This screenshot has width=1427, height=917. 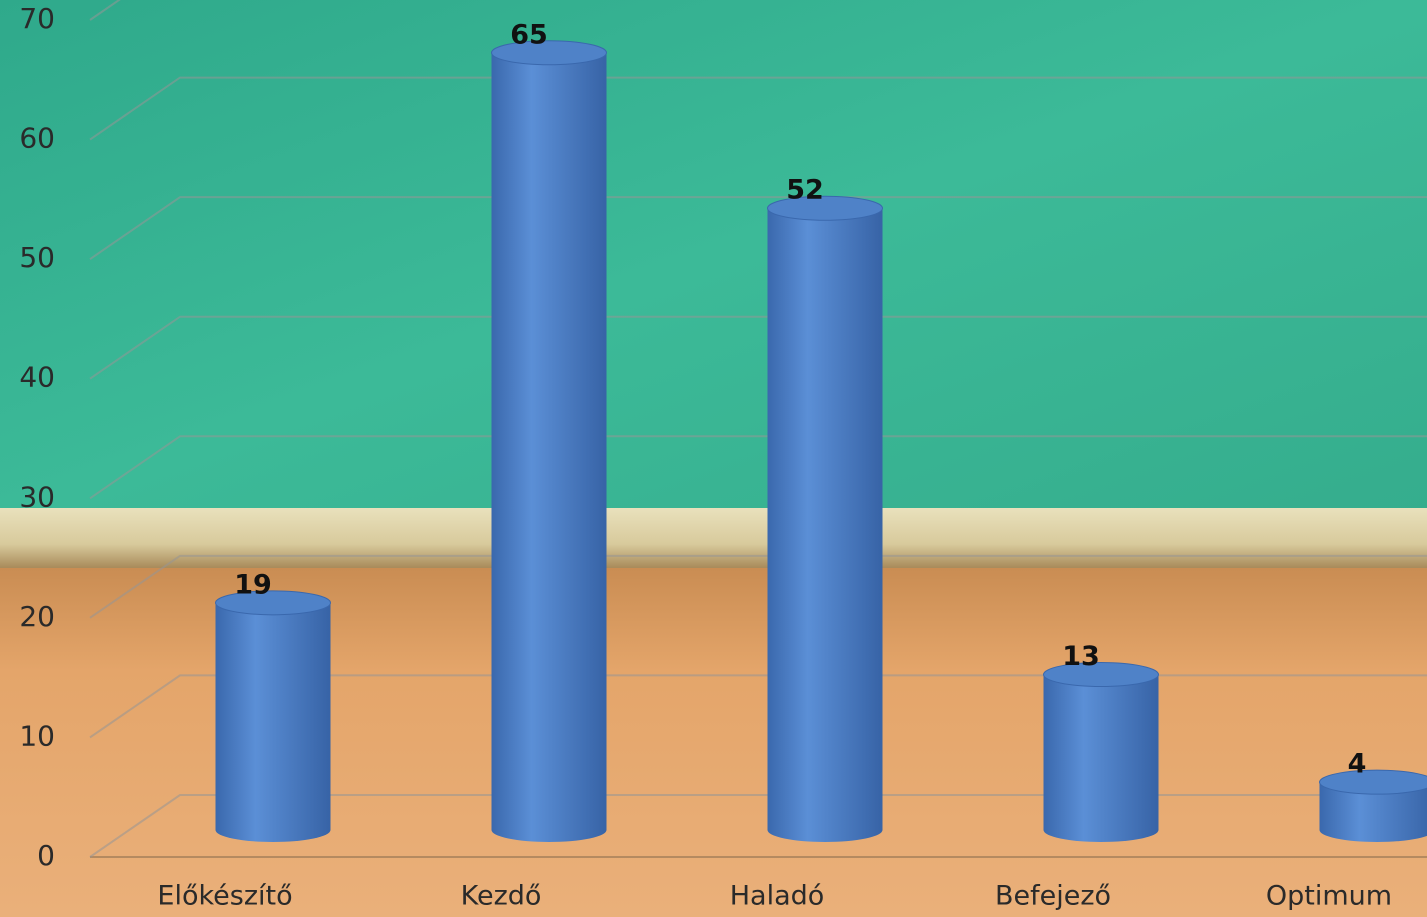 What do you see at coordinates (37, 138) in the screenshot?
I see `y-tick-label: 60` at bounding box center [37, 138].